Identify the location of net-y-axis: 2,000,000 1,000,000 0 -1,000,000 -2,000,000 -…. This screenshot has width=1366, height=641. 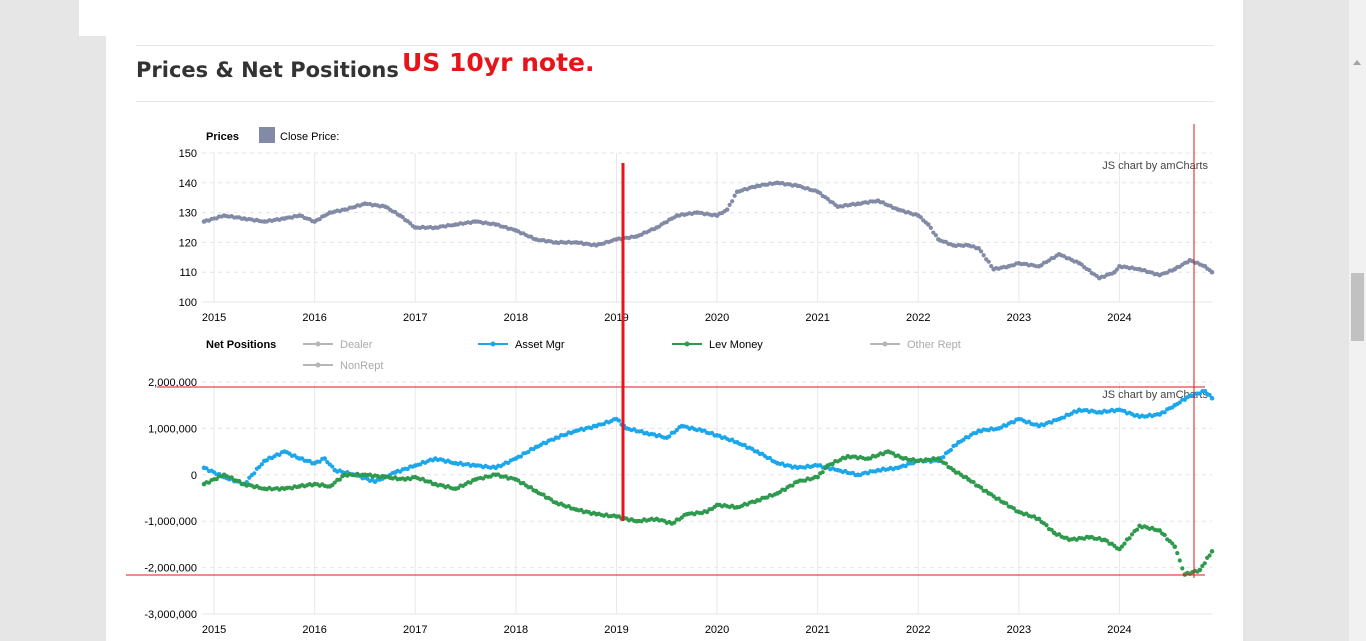
(170, 499).